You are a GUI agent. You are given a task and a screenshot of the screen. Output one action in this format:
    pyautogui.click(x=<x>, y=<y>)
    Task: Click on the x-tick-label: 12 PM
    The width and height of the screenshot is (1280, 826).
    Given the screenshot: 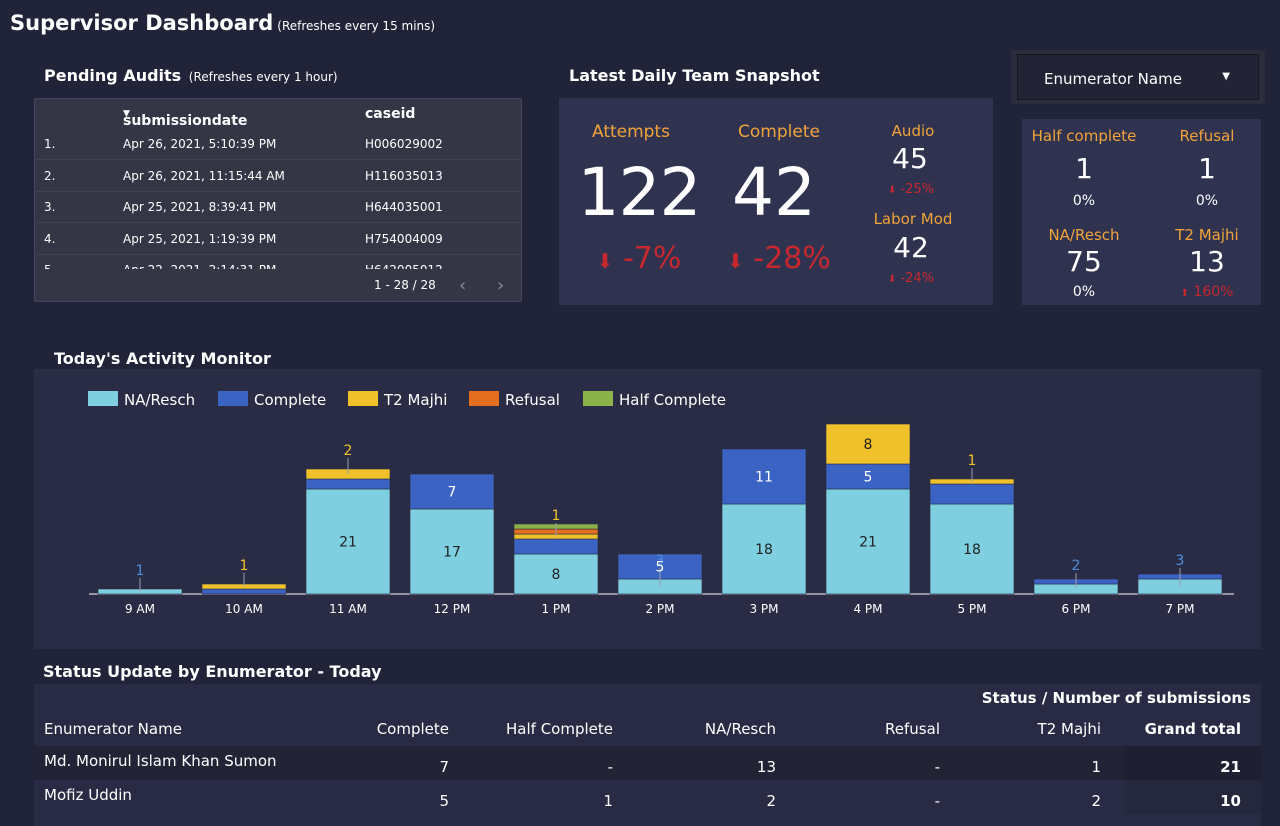 What is the action you would take?
    pyautogui.click(x=452, y=609)
    